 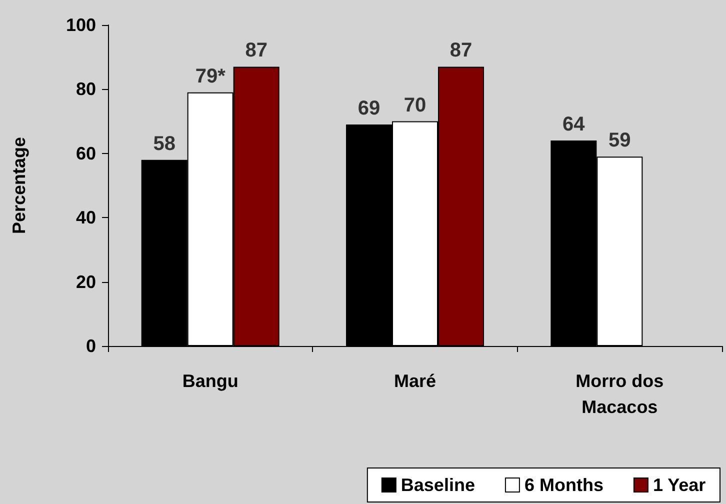 I want to click on y-tick-label: 0, so click(x=91, y=346).